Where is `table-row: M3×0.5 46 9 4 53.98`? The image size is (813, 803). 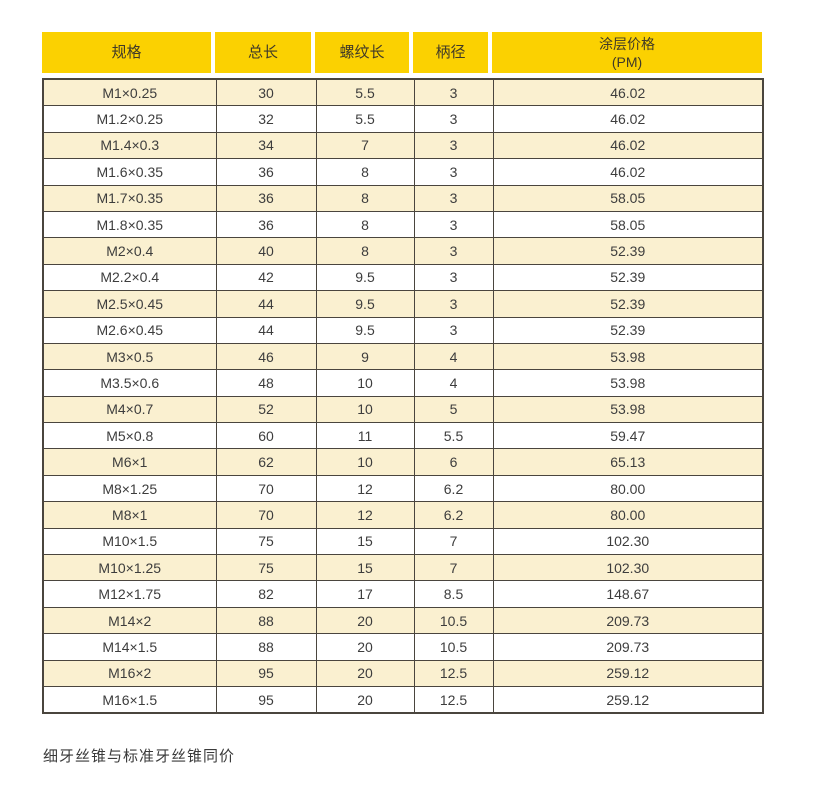 table-row: M3×0.5 46 9 4 53.98 is located at coordinates (403, 356).